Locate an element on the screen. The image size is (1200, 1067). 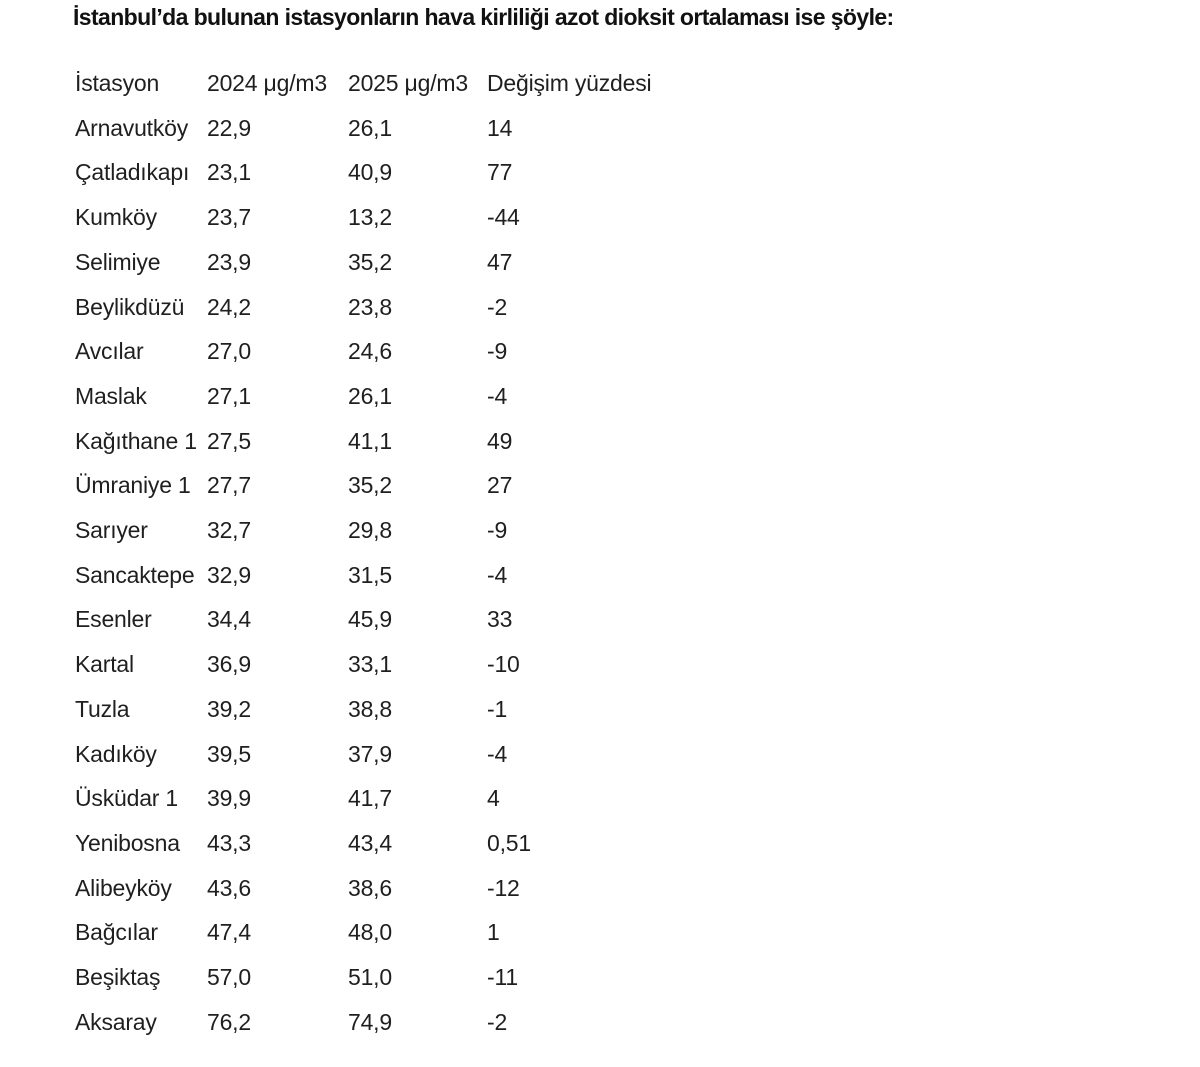
station-name: Kadıköy is located at coordinates (116, 753).